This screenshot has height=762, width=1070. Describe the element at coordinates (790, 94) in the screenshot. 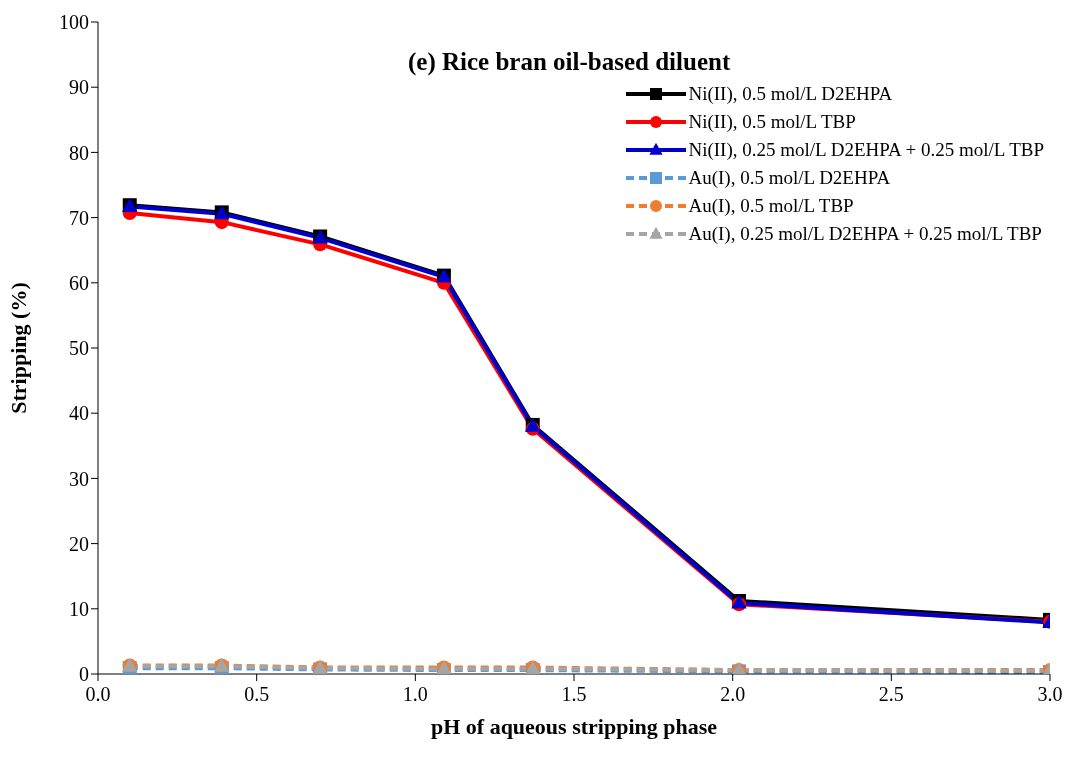

I see `legend-label: Ni(II), 0.5 mol/L D2EHPA` at that location.